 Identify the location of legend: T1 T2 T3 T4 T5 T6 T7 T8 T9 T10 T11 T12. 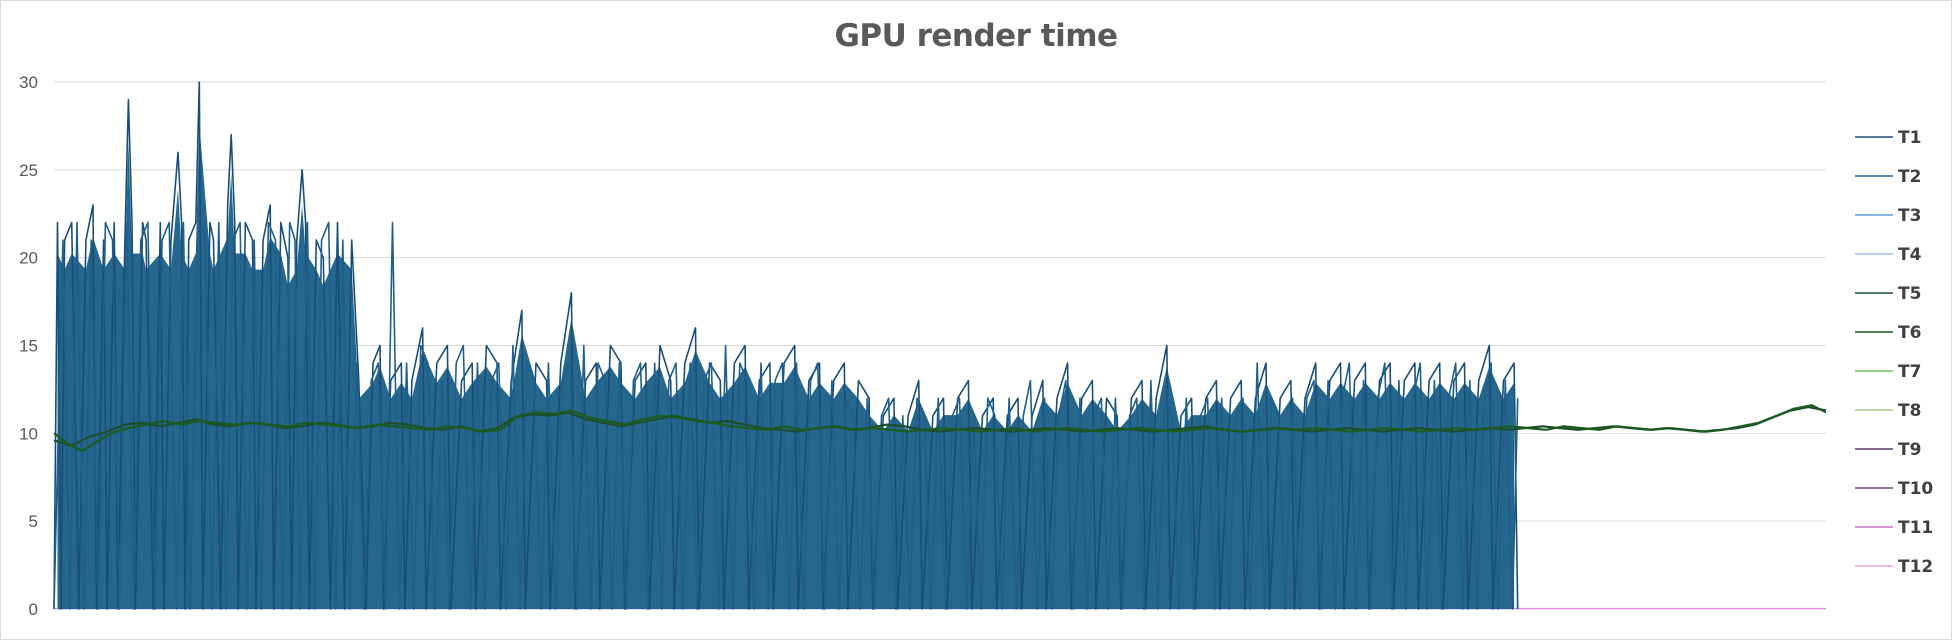
(1894, 352).